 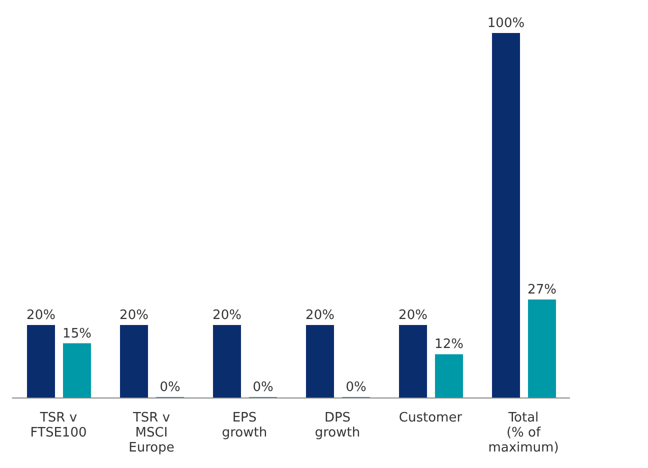 I want to click on x-tick-label: TSR v MSCI Europe, so click(x=151, y=433).